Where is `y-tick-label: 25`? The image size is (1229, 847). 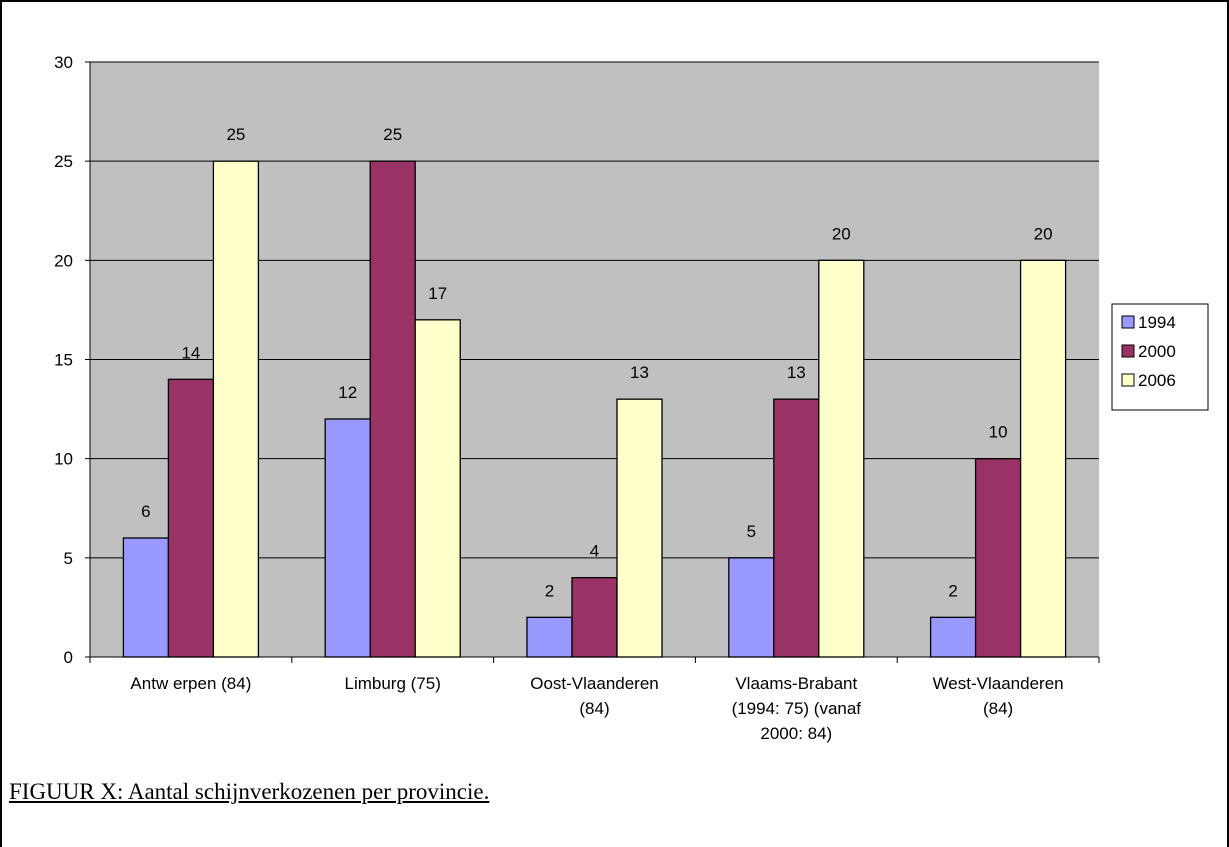 y-tick-label: 25 is located at coordinates (63, 161).